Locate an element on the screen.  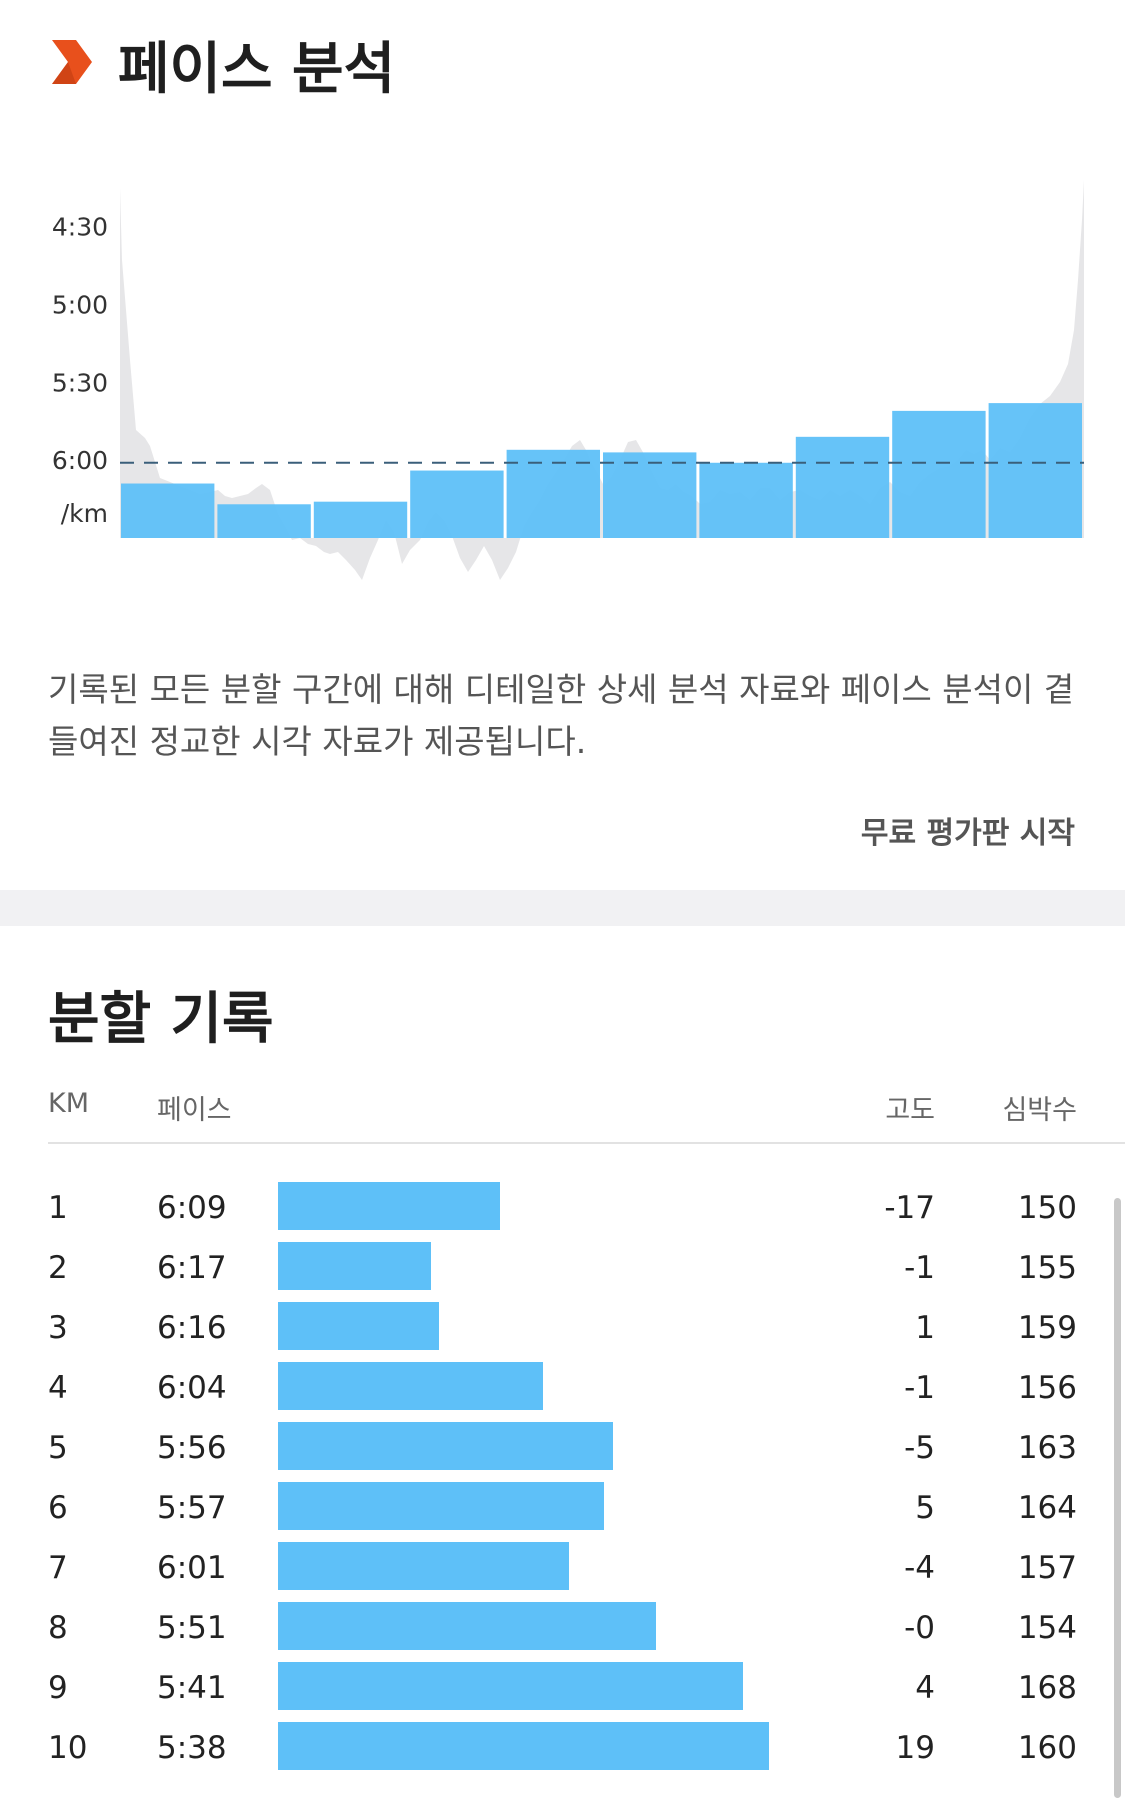
split-km: 4 is located at coordinates (58, 1388).